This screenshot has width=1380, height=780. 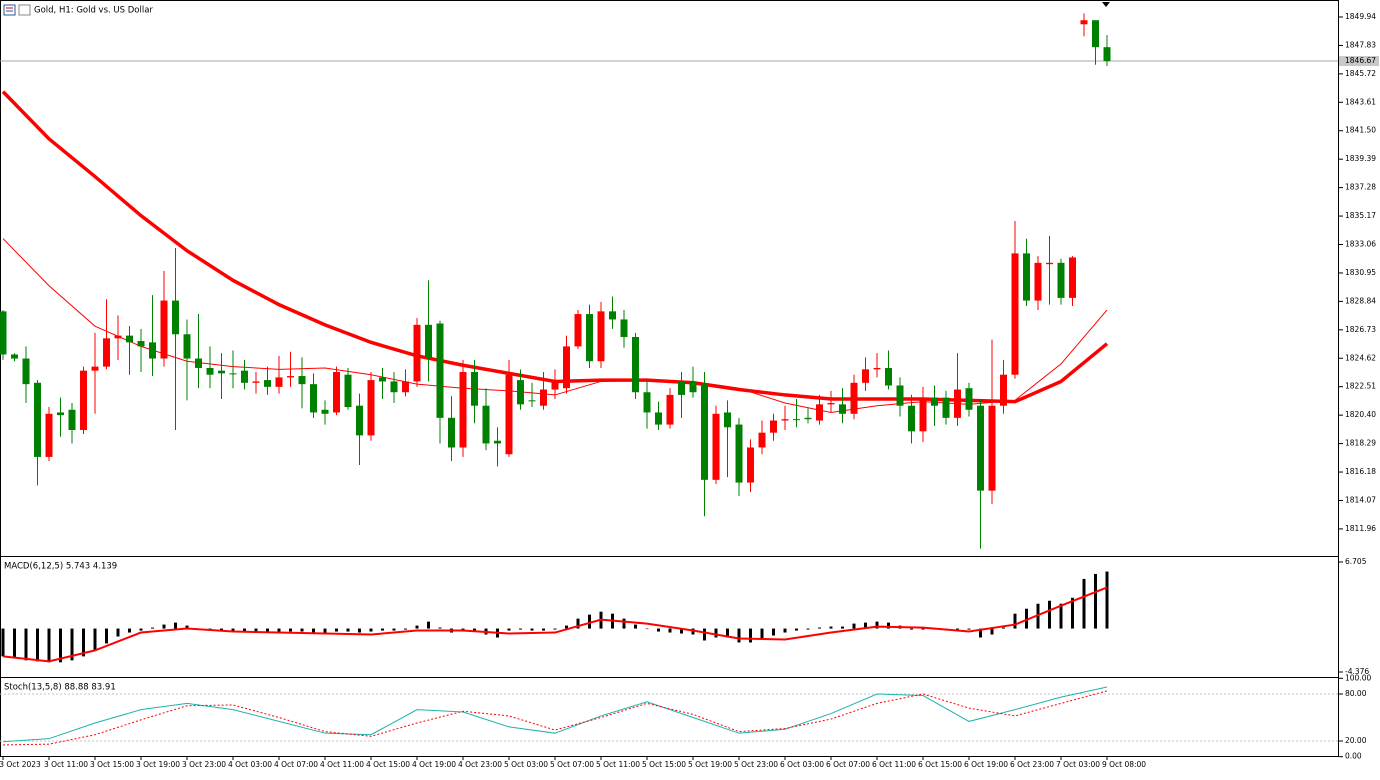 I want to click on x-tick-label: 5 Oct 23:00, so click(x=756, y=764).